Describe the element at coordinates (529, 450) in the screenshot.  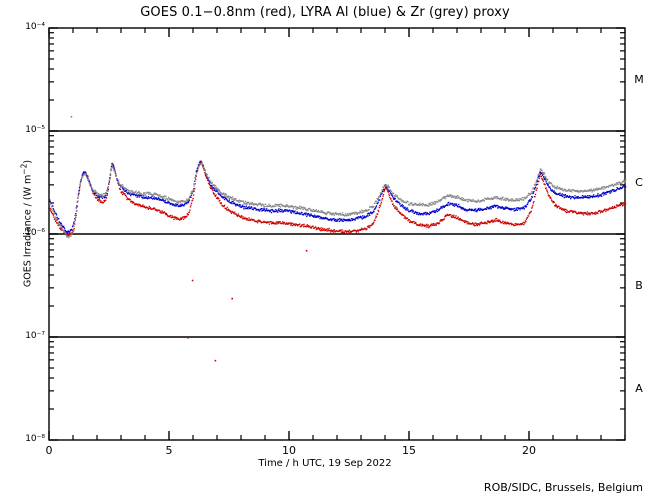
I see `x-axis-tick-label: 20` at that location.